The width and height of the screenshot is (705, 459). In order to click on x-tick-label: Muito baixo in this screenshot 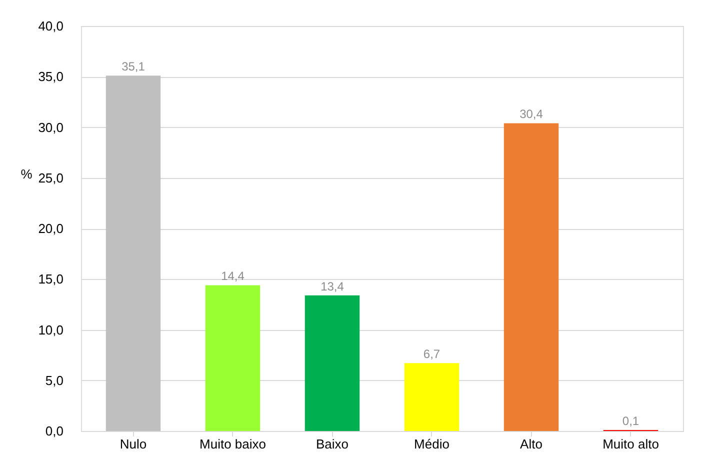, I will do `click(233, 444)`.